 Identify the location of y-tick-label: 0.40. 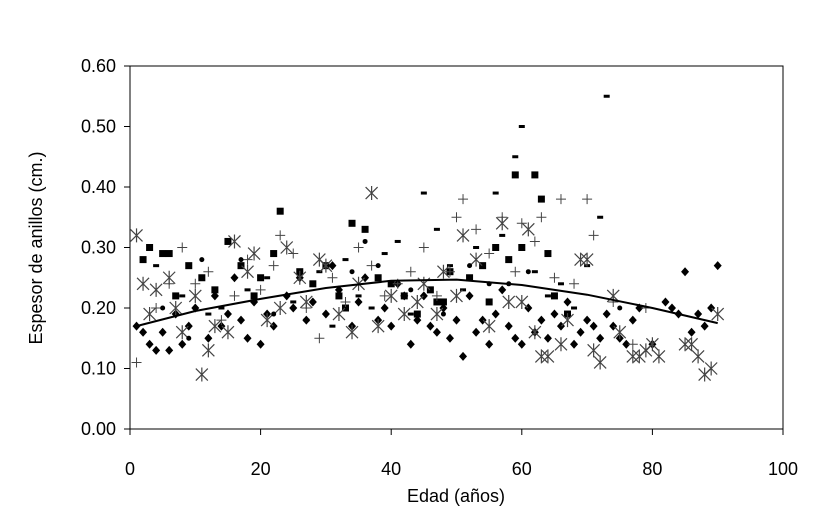
(98, 187).